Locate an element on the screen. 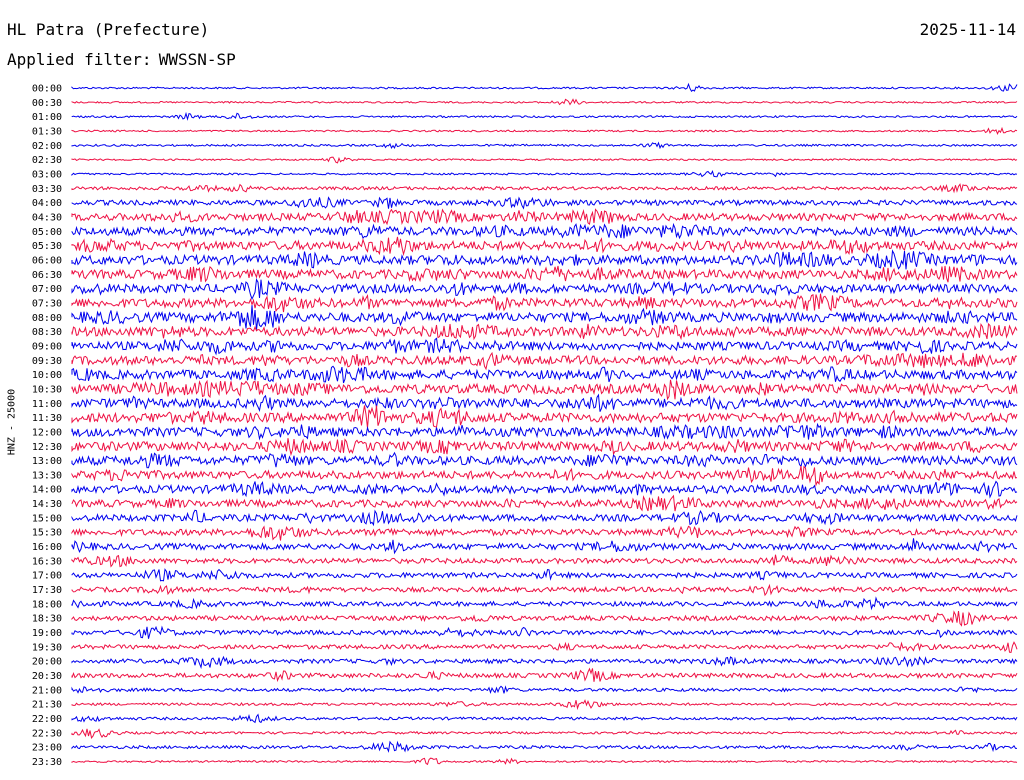  time-tick-label: 12:30 is located at coordinates (47, 447).